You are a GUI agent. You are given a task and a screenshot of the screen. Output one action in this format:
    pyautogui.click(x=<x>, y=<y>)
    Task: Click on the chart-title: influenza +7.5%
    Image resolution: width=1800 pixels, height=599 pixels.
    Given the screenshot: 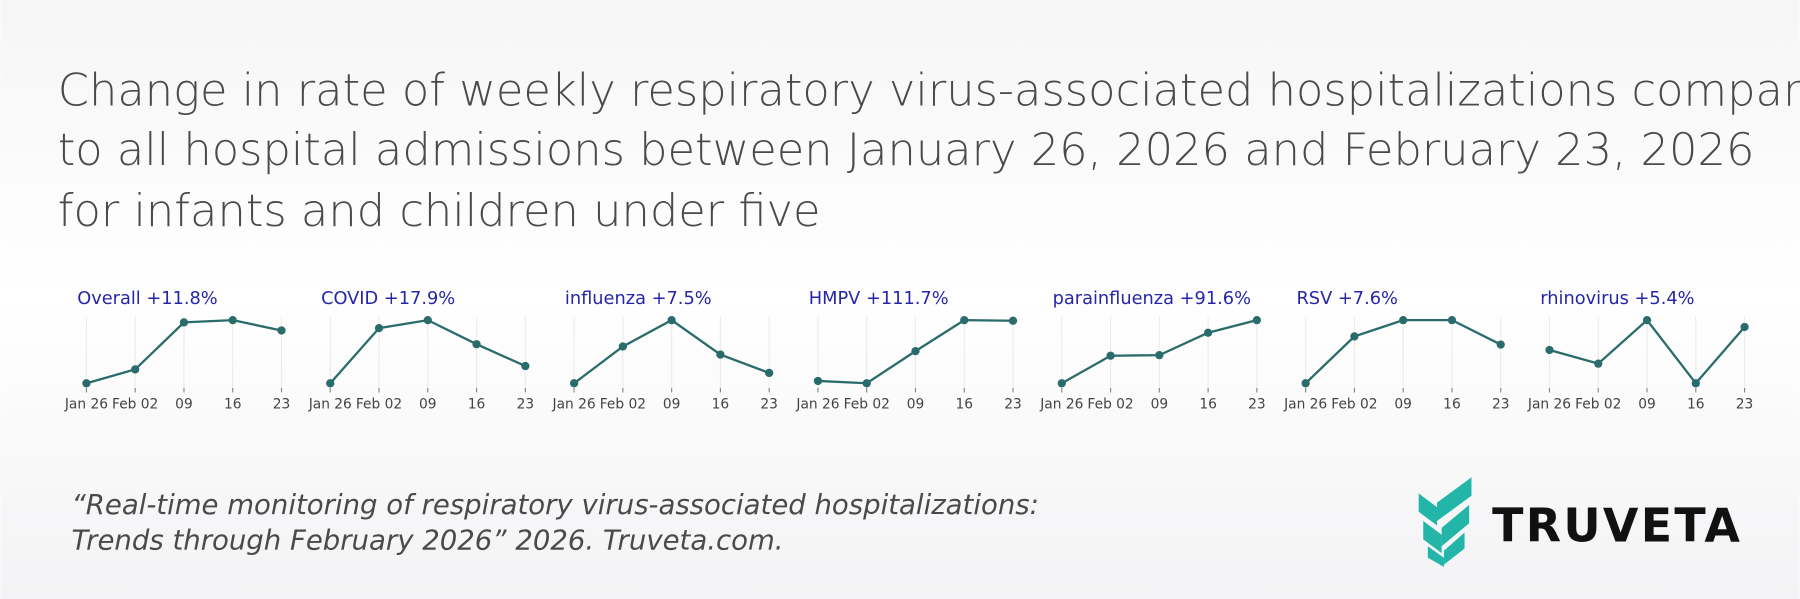 What is the action you would take?
    pyautogui.click(x=638, y=298)
    